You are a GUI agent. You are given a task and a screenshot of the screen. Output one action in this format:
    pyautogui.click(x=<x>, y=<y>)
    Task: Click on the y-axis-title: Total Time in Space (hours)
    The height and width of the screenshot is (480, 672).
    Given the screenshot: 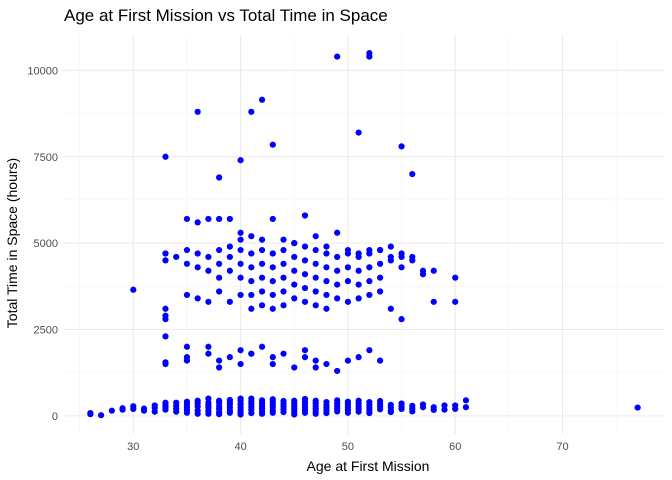 What is the action you would take?
    pyautogui.click(x=12, y=243)
    